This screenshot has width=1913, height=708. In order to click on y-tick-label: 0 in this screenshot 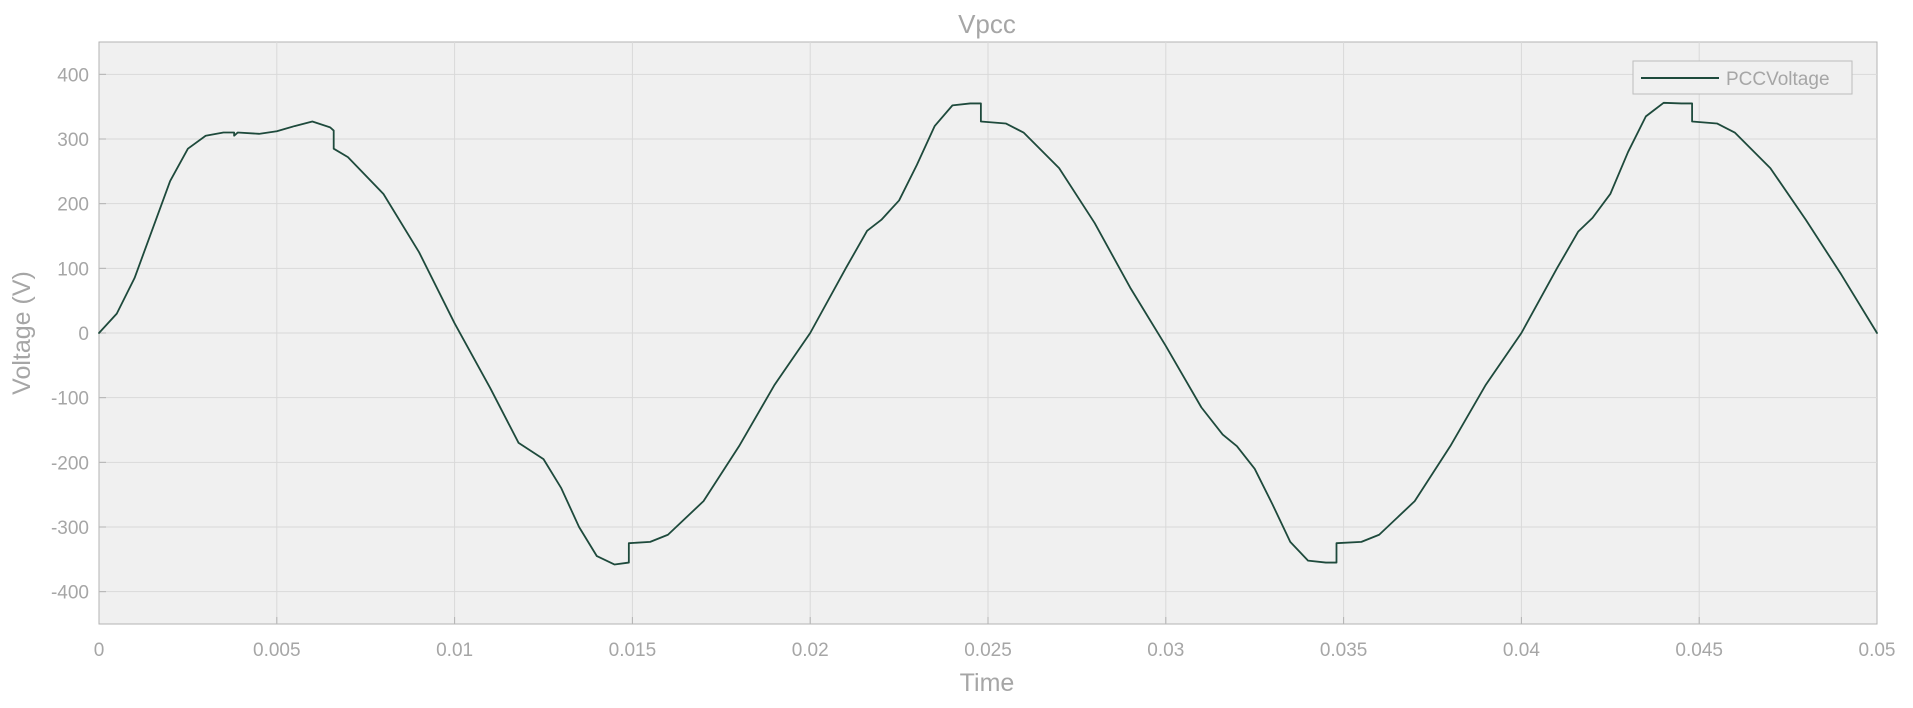, I will do `click(83, 334)`.